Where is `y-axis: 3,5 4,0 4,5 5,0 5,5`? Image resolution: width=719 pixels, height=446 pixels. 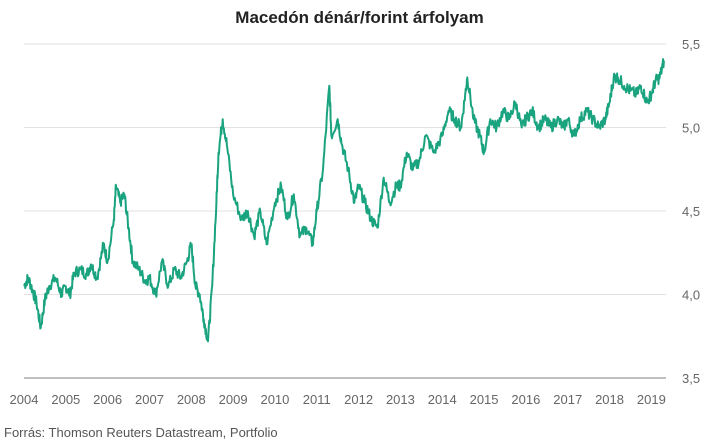 y-axis: 3,5 4,0 4,5 5,0 5,5 is located at coordinates (691, 211).